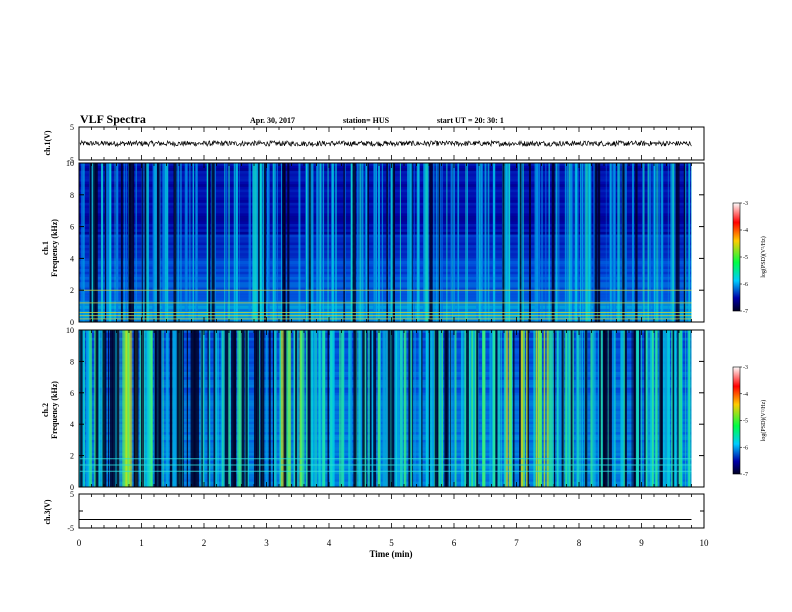 The image size is (792, 612). What do you see at coordinates (745, 448) in the screenshot?
I see `colorbar-tick-label: -6` at bounding box center [745, 448].